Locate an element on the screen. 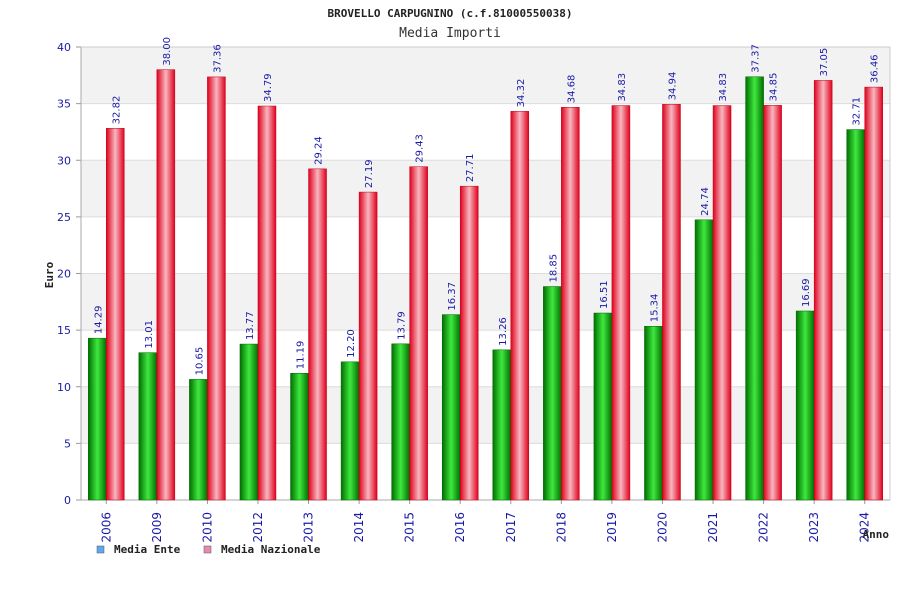  y-tick-label: 10 is located at coordinates (64, 387).